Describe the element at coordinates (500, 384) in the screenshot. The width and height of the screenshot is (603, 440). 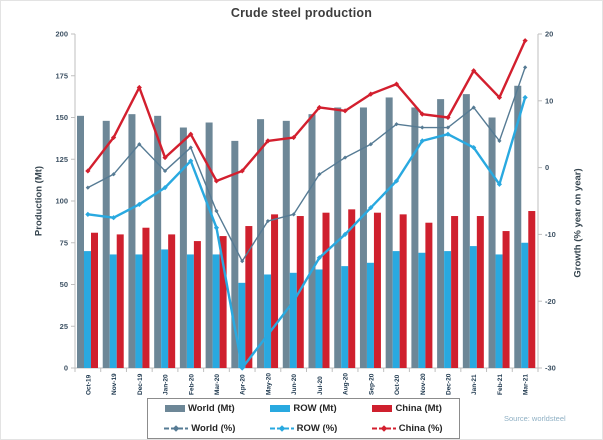
I see `x-tick-label: Feb-21` at that location.